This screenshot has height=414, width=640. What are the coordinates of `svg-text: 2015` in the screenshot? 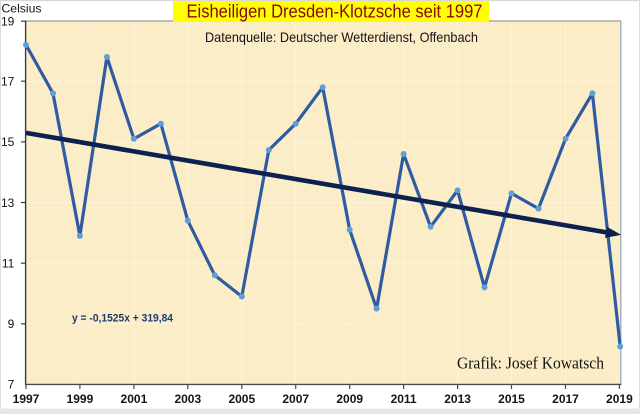 It's located at (511, 399).